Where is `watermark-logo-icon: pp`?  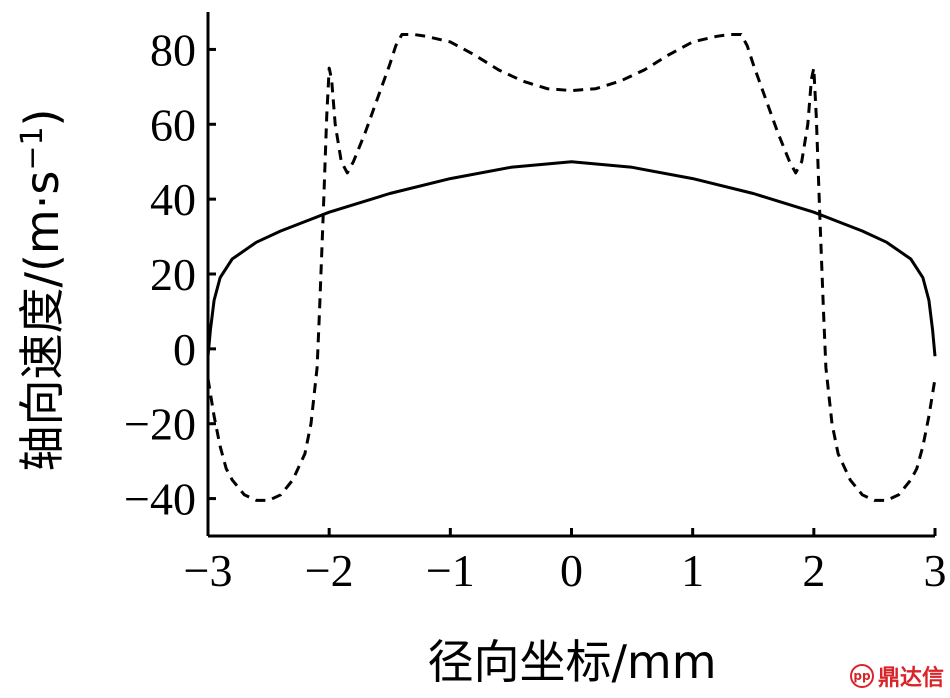 watermark-logo-icon: pp is located at coordinates (861, 676).